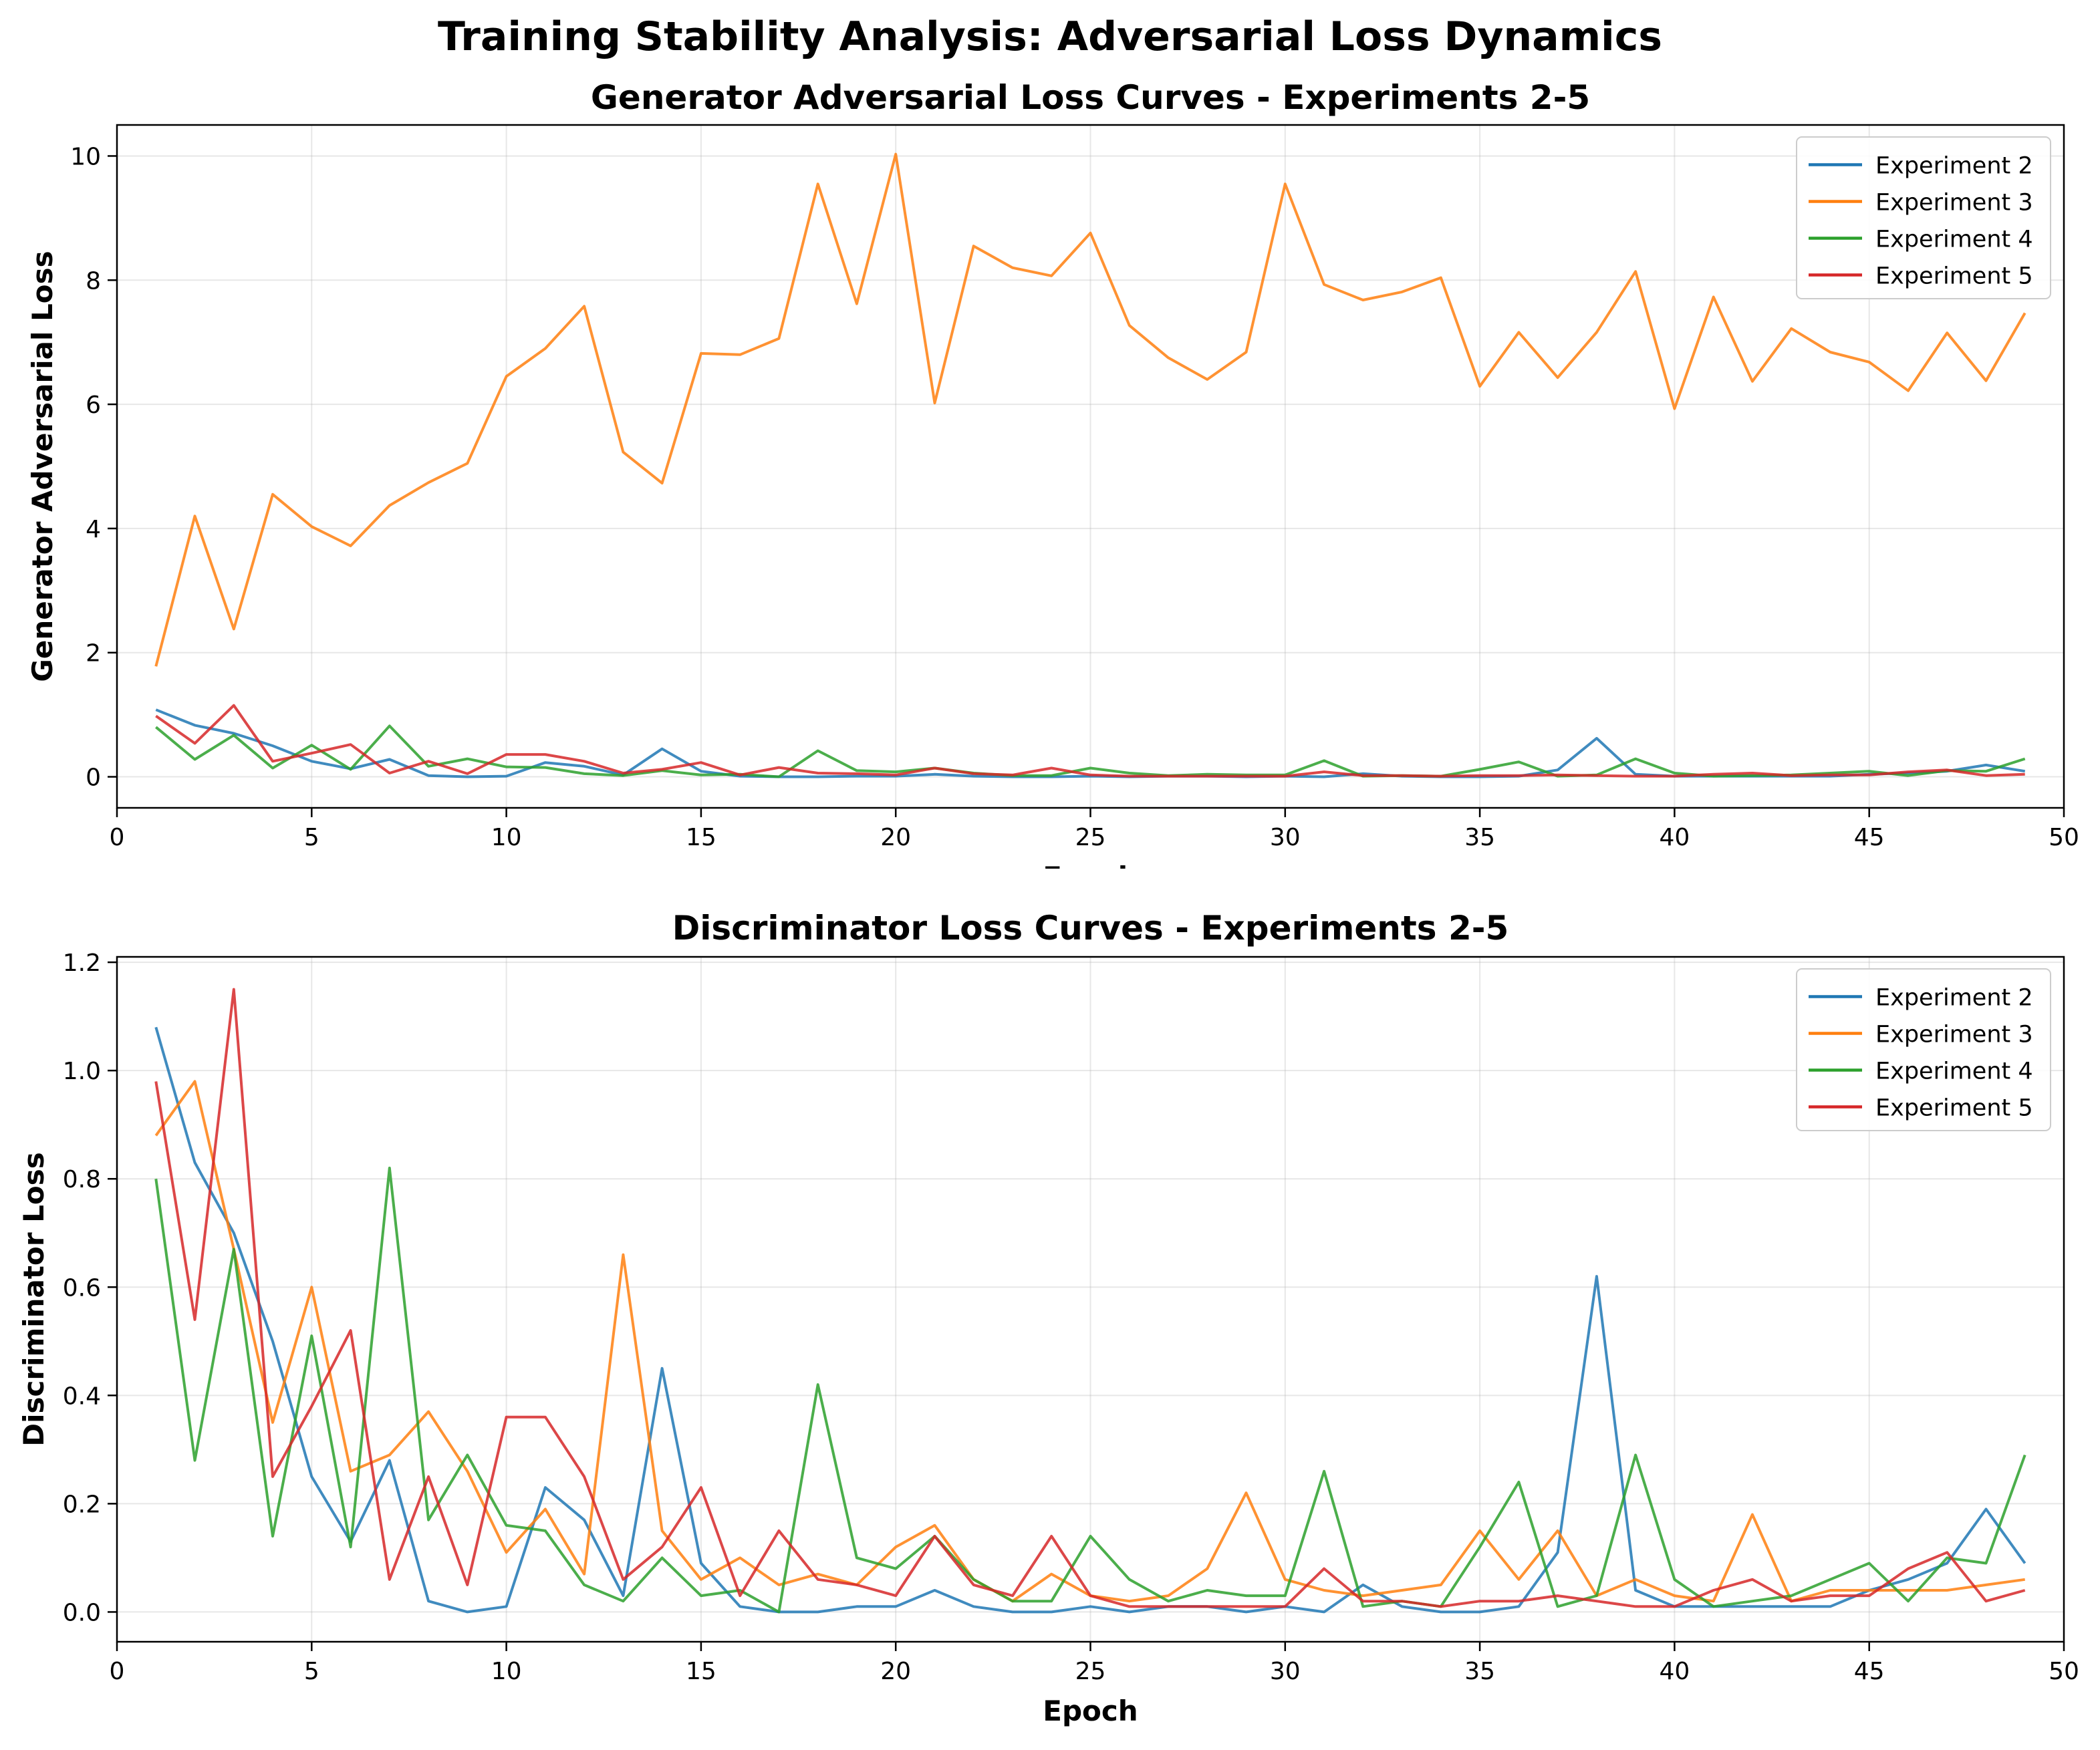 This screenshot has width=2100, height=1750. I want to click on generator-y-tick-label: 8, so click(93, 281).